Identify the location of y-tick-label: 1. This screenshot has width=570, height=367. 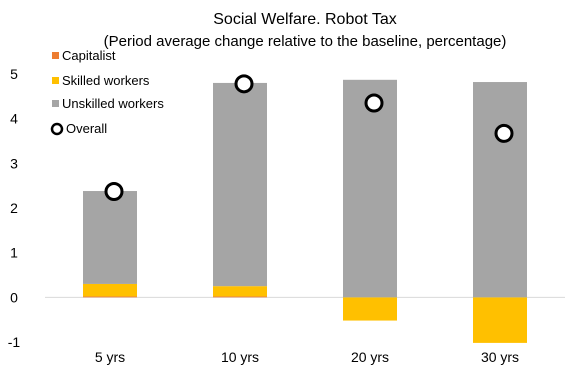
(14, 253).